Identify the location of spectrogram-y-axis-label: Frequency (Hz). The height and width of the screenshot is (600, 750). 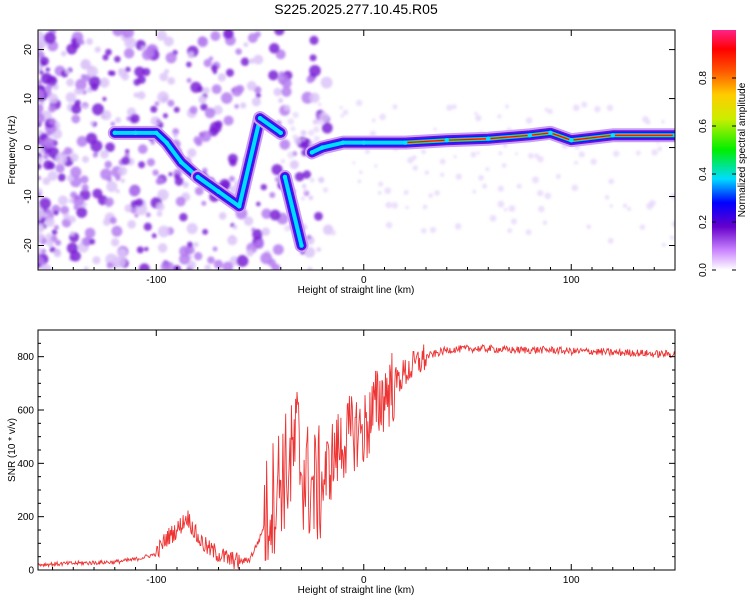
(12, 150).